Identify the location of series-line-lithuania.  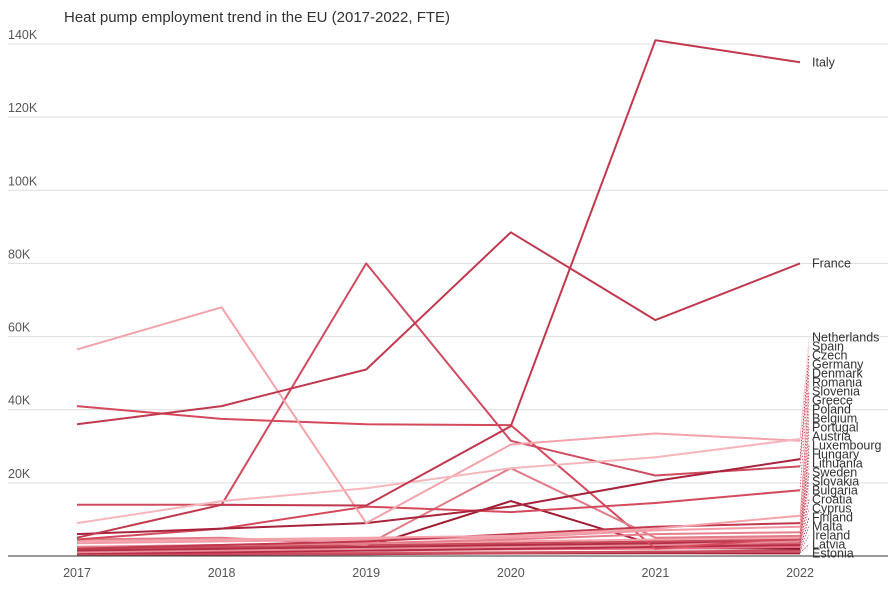
(438, 547).